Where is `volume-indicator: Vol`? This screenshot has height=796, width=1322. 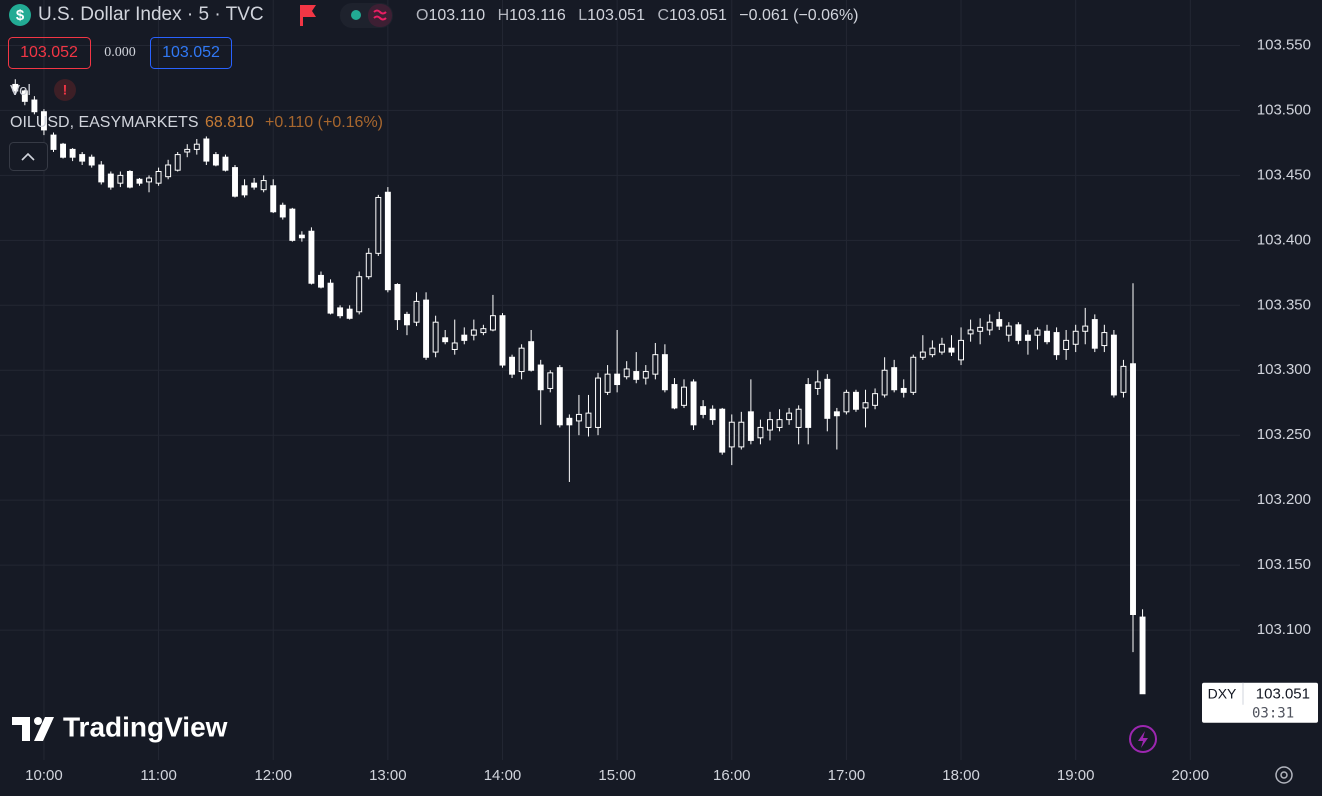 volume-indicator: Vol is located at coordinates (20, 90).